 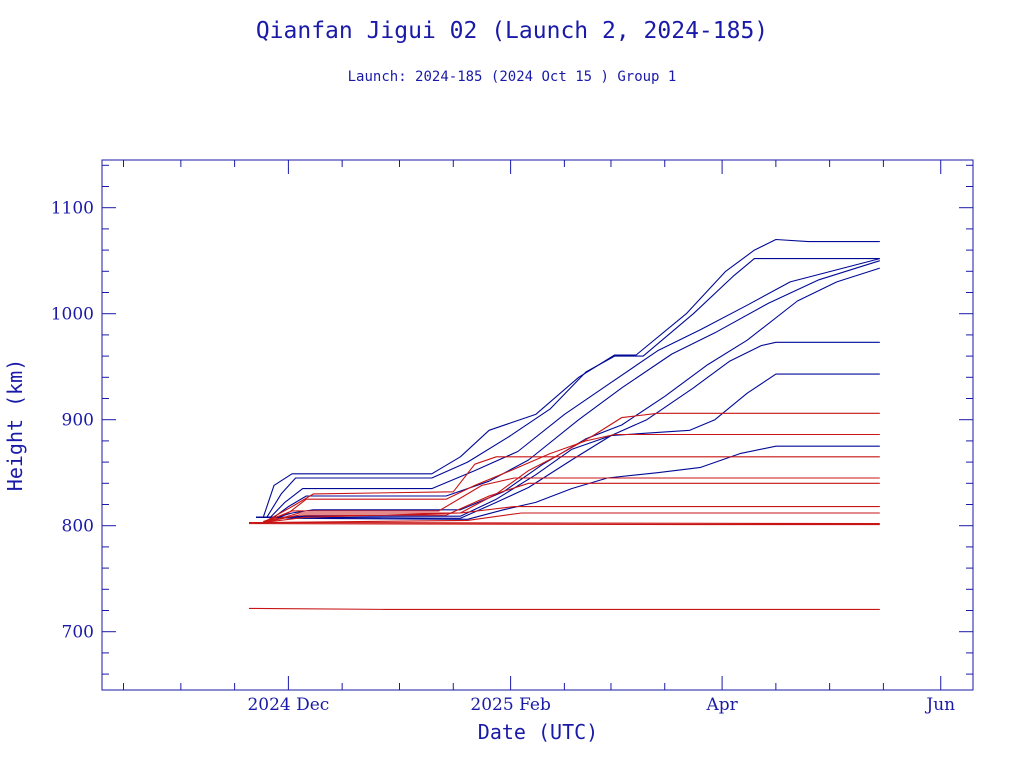 I want to click on x-axis-label: Date (UTC), so click(x=538, y=732).